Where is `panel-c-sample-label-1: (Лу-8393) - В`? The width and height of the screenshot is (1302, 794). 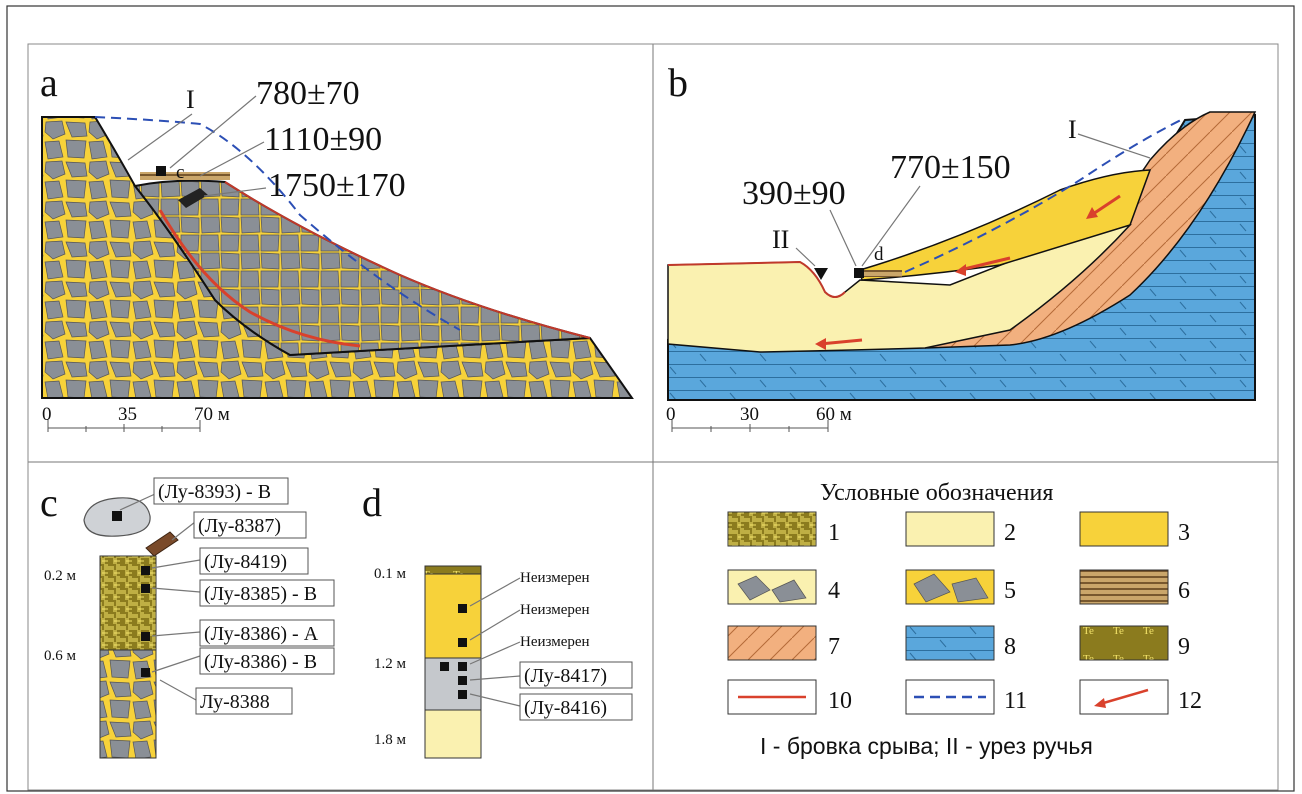
panel-c-sample-label-1: (Лу-8393) - В is located at coordinates (214, 492).